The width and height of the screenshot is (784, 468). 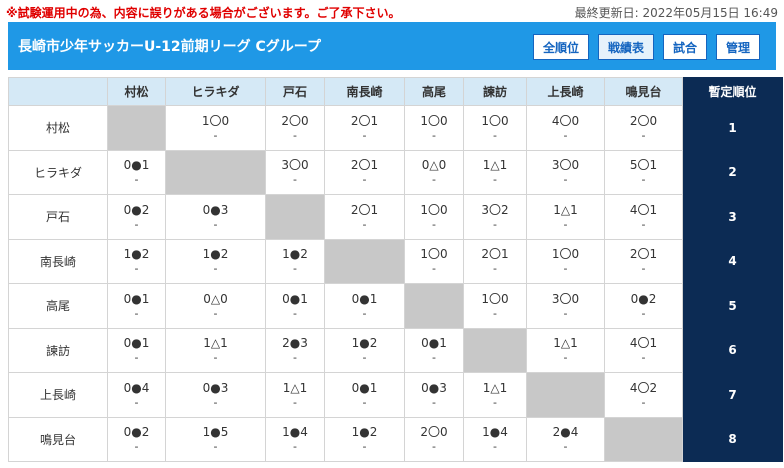 What do you see at coordinates (732, 91) in the screenshot?
I see `rank-header: 暫定順位` at bounding box center [732, 91].